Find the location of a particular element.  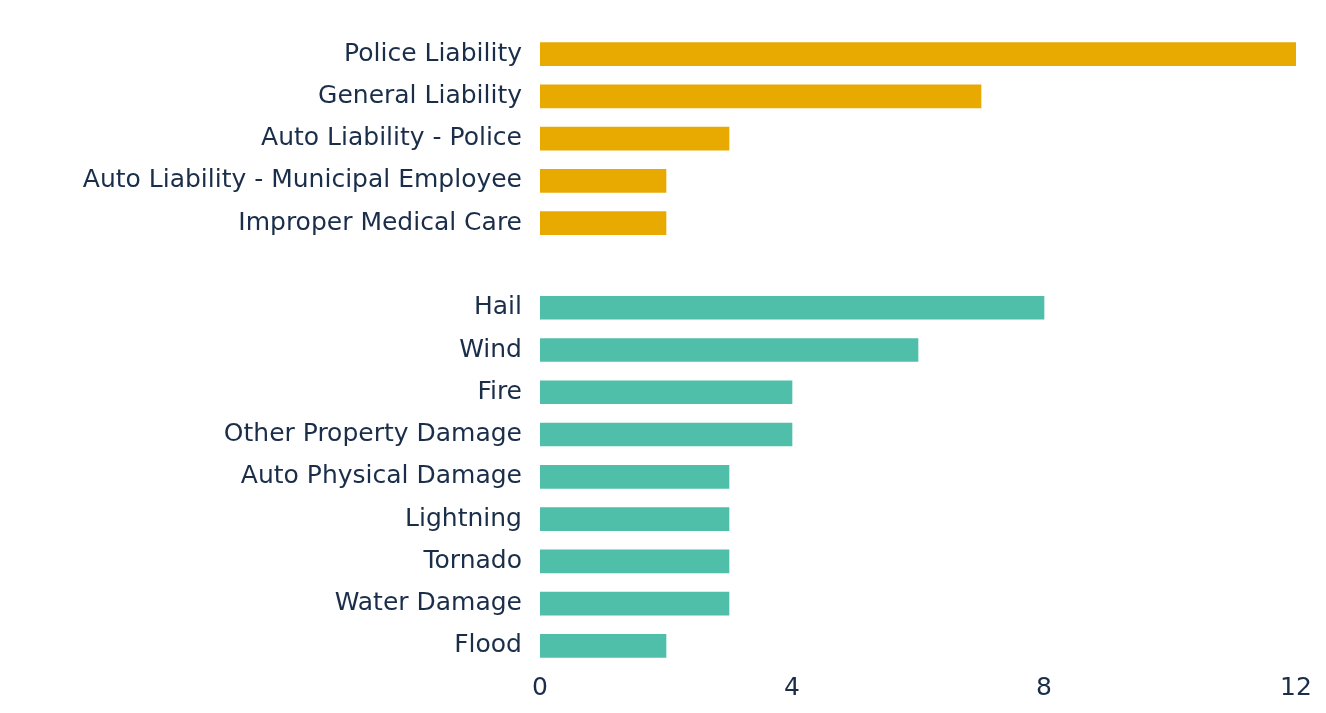

y-tick-label: Tornado is located at coordinates (472, 559).